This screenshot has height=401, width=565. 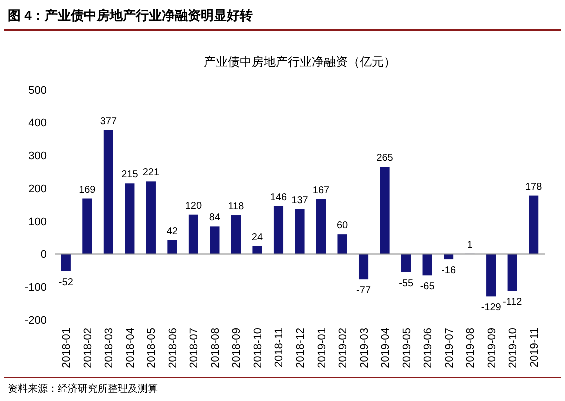 What do you see at coordinates (236, 207) in the screenshot?
I see `data-label: 118` at bounding box center [236, 207].